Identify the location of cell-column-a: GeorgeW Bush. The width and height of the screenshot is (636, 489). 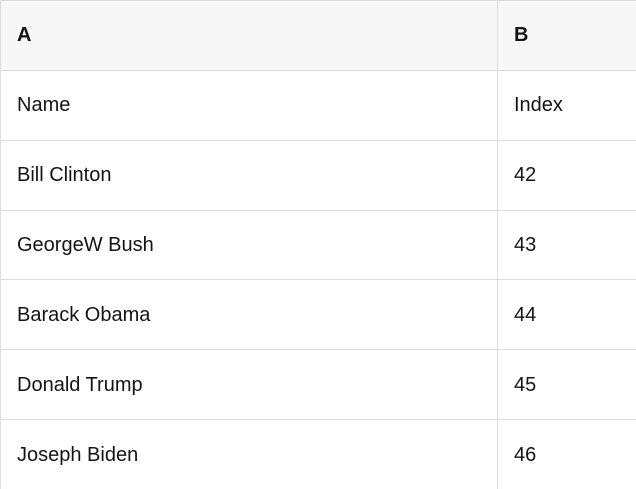
(249, 245).